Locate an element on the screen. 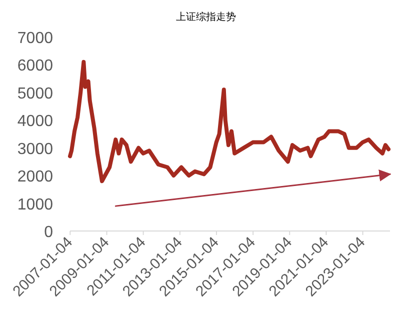  ytick: 2000 is located at coordinates (35, 177).